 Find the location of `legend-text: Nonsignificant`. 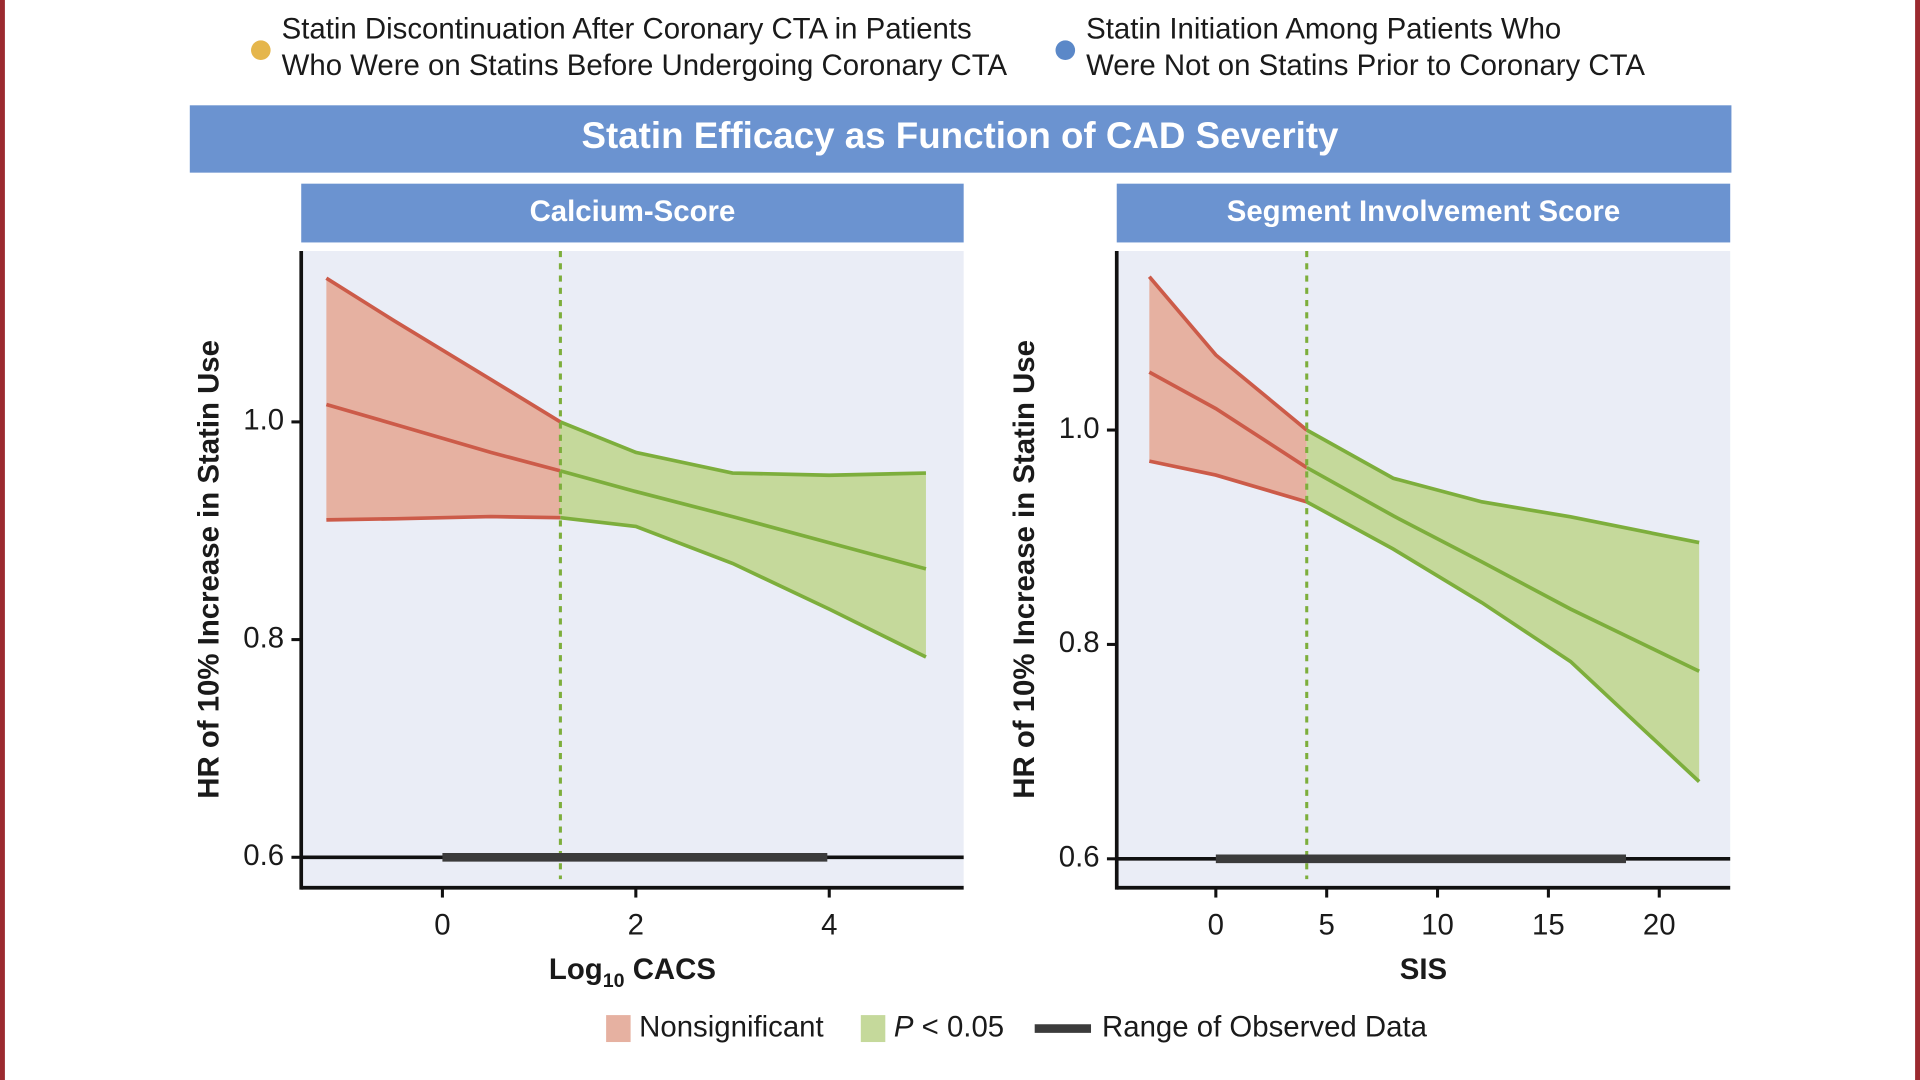

legend-text: Nonsignificant is located at coordinates (731, 1026).